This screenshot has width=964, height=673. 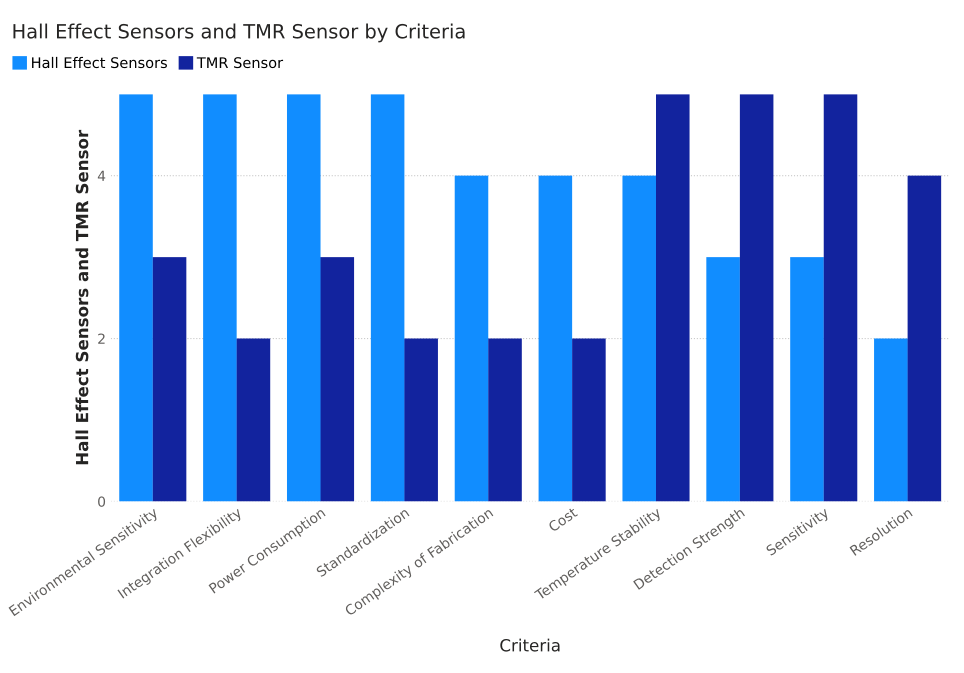 I want to click on x-axis-title: Criteria, so click(x=530, y=645).